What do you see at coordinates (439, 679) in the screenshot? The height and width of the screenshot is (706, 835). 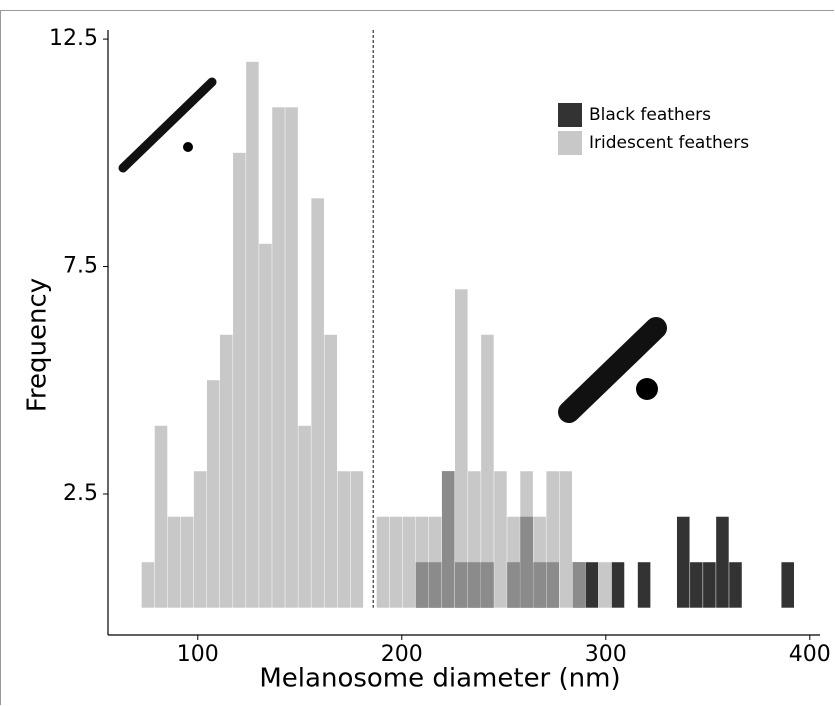 I see `x-axis-title: Melanosome diameter (nm)` at bounding box center [439, 679].